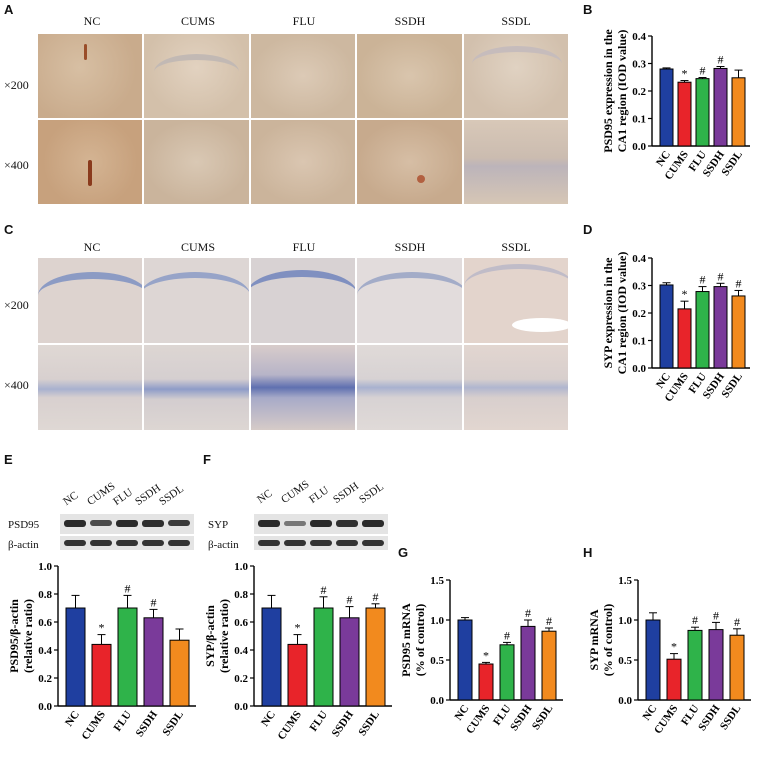 The image size is (783, 762). What do you see at coordinates (94, 725) in the screenshot?
I see `x-tick-label: CUMS` at bounding box center [94, 725].